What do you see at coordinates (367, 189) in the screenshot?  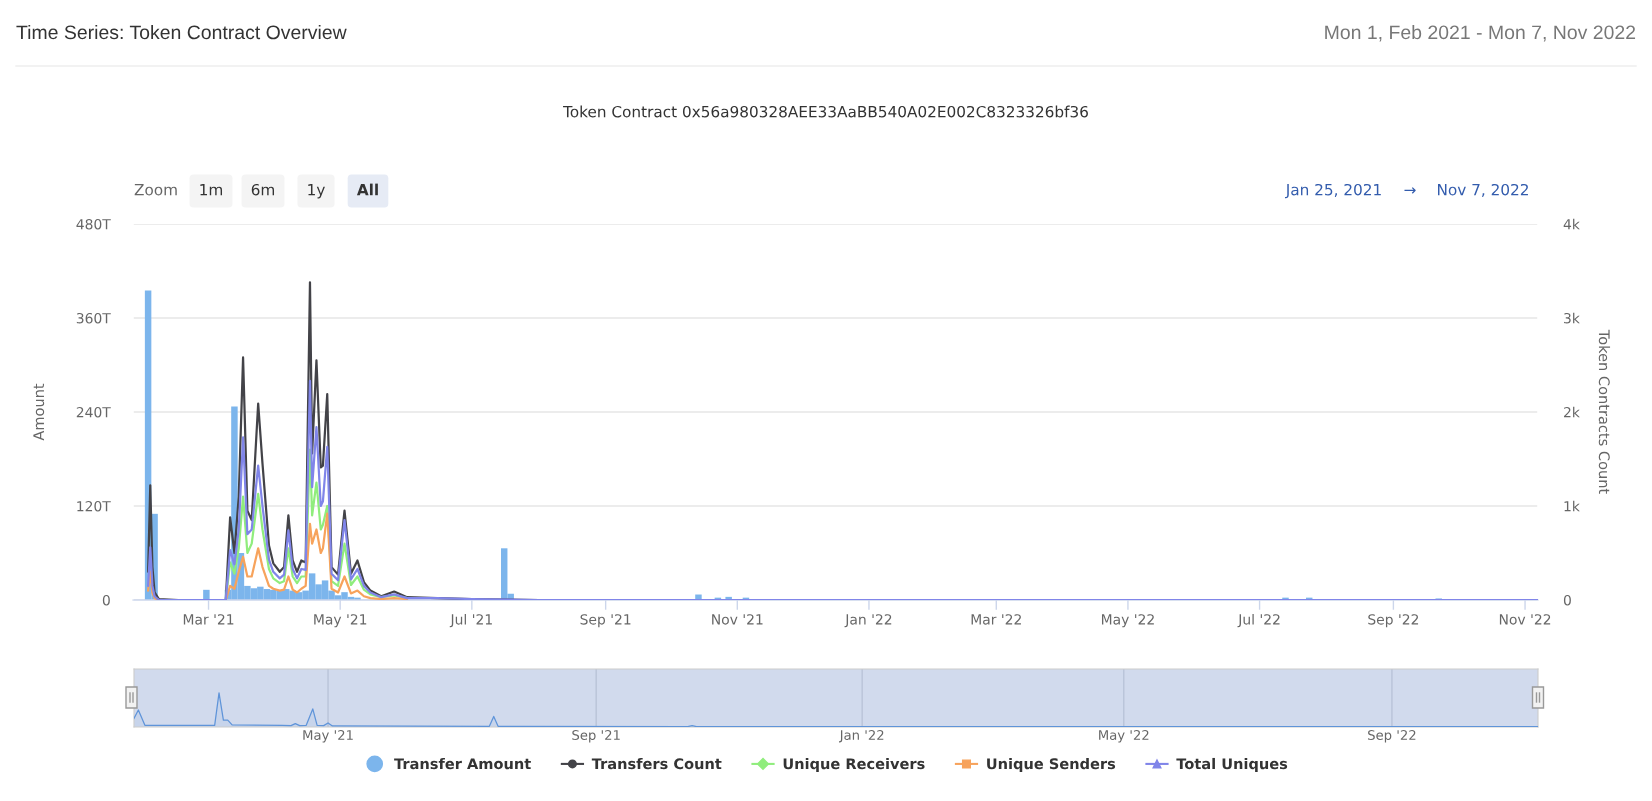 I see `text: All` at bounding box center [367, 189].